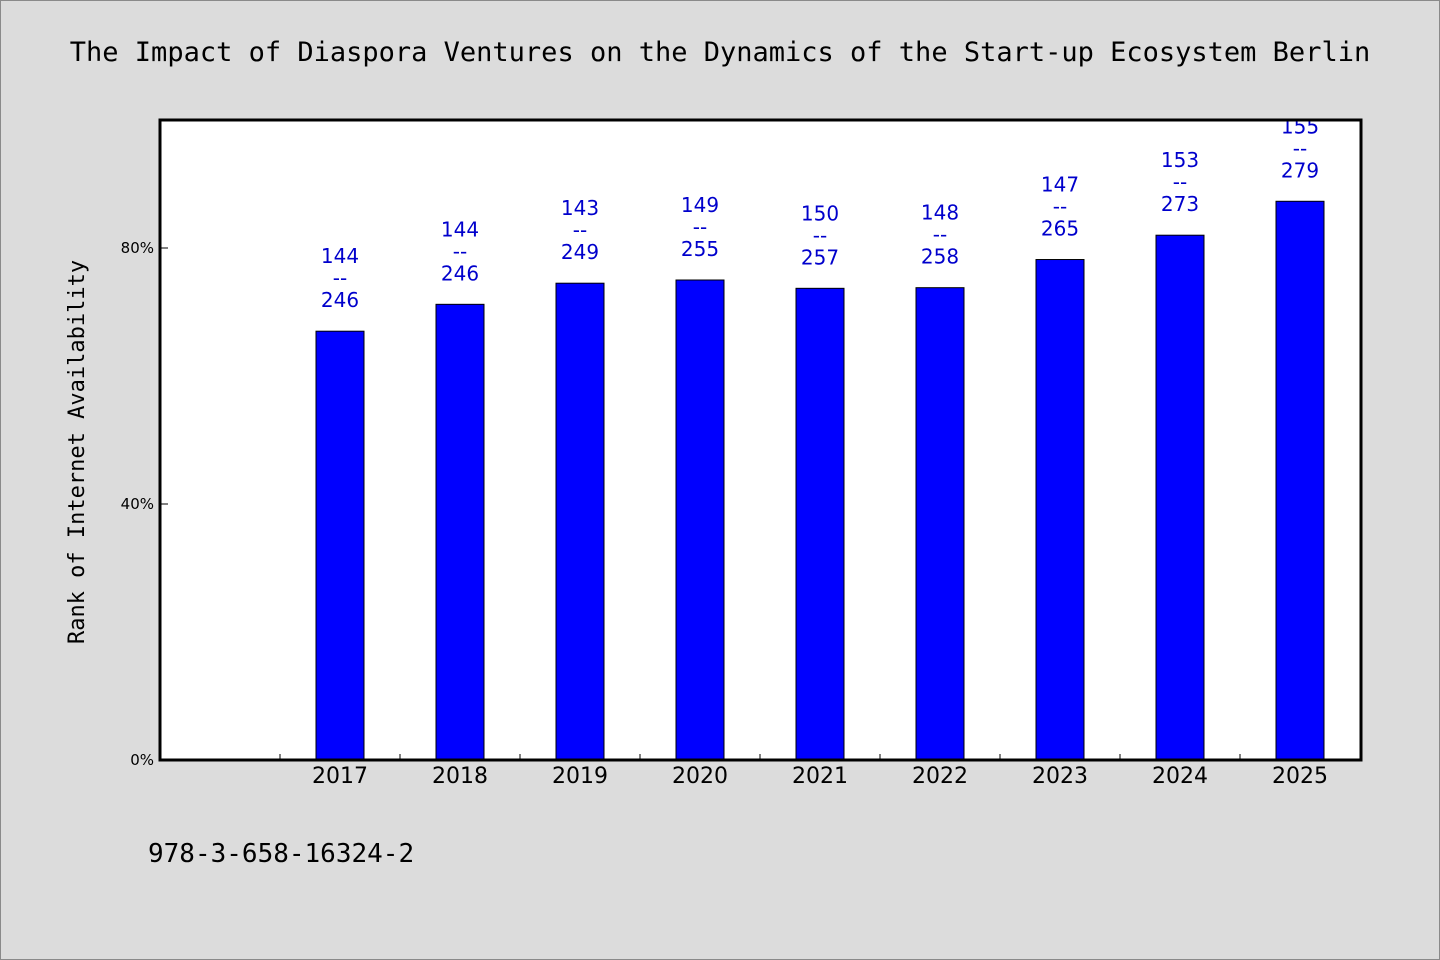 Image resolution: width=1440 pixels, height=960 pixels. What do you see at coordinates (1060, 229) in the screenshot?
I see `data-label: 265` at bounding box center [1060, 229].